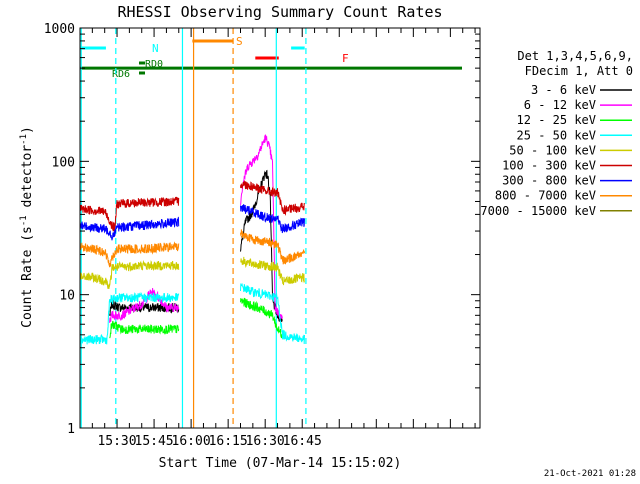 This screenshot has width=640, height=484. Describe the element at coordinates (279, 12) in the screenshot. I see `chart-title: RHESSI Observing Summary Count Rates` at that location.